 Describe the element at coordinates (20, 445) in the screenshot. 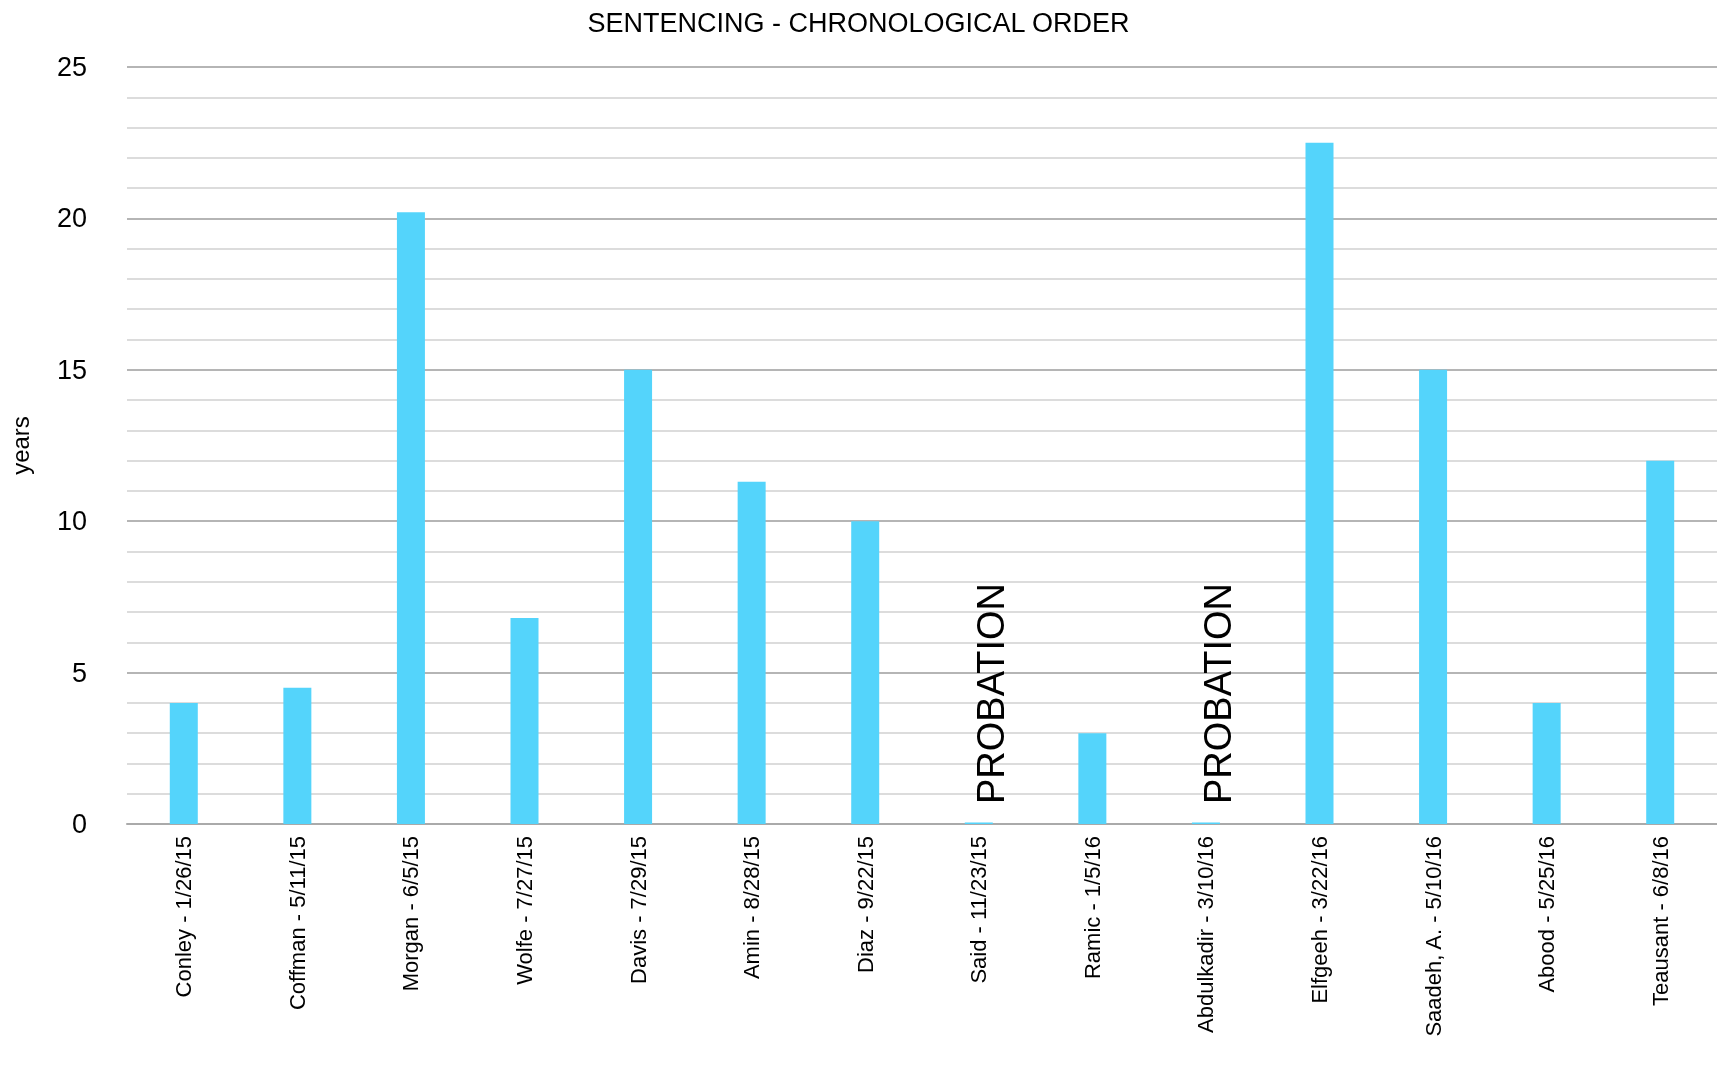

I see `y-axis-title: years` at that location.